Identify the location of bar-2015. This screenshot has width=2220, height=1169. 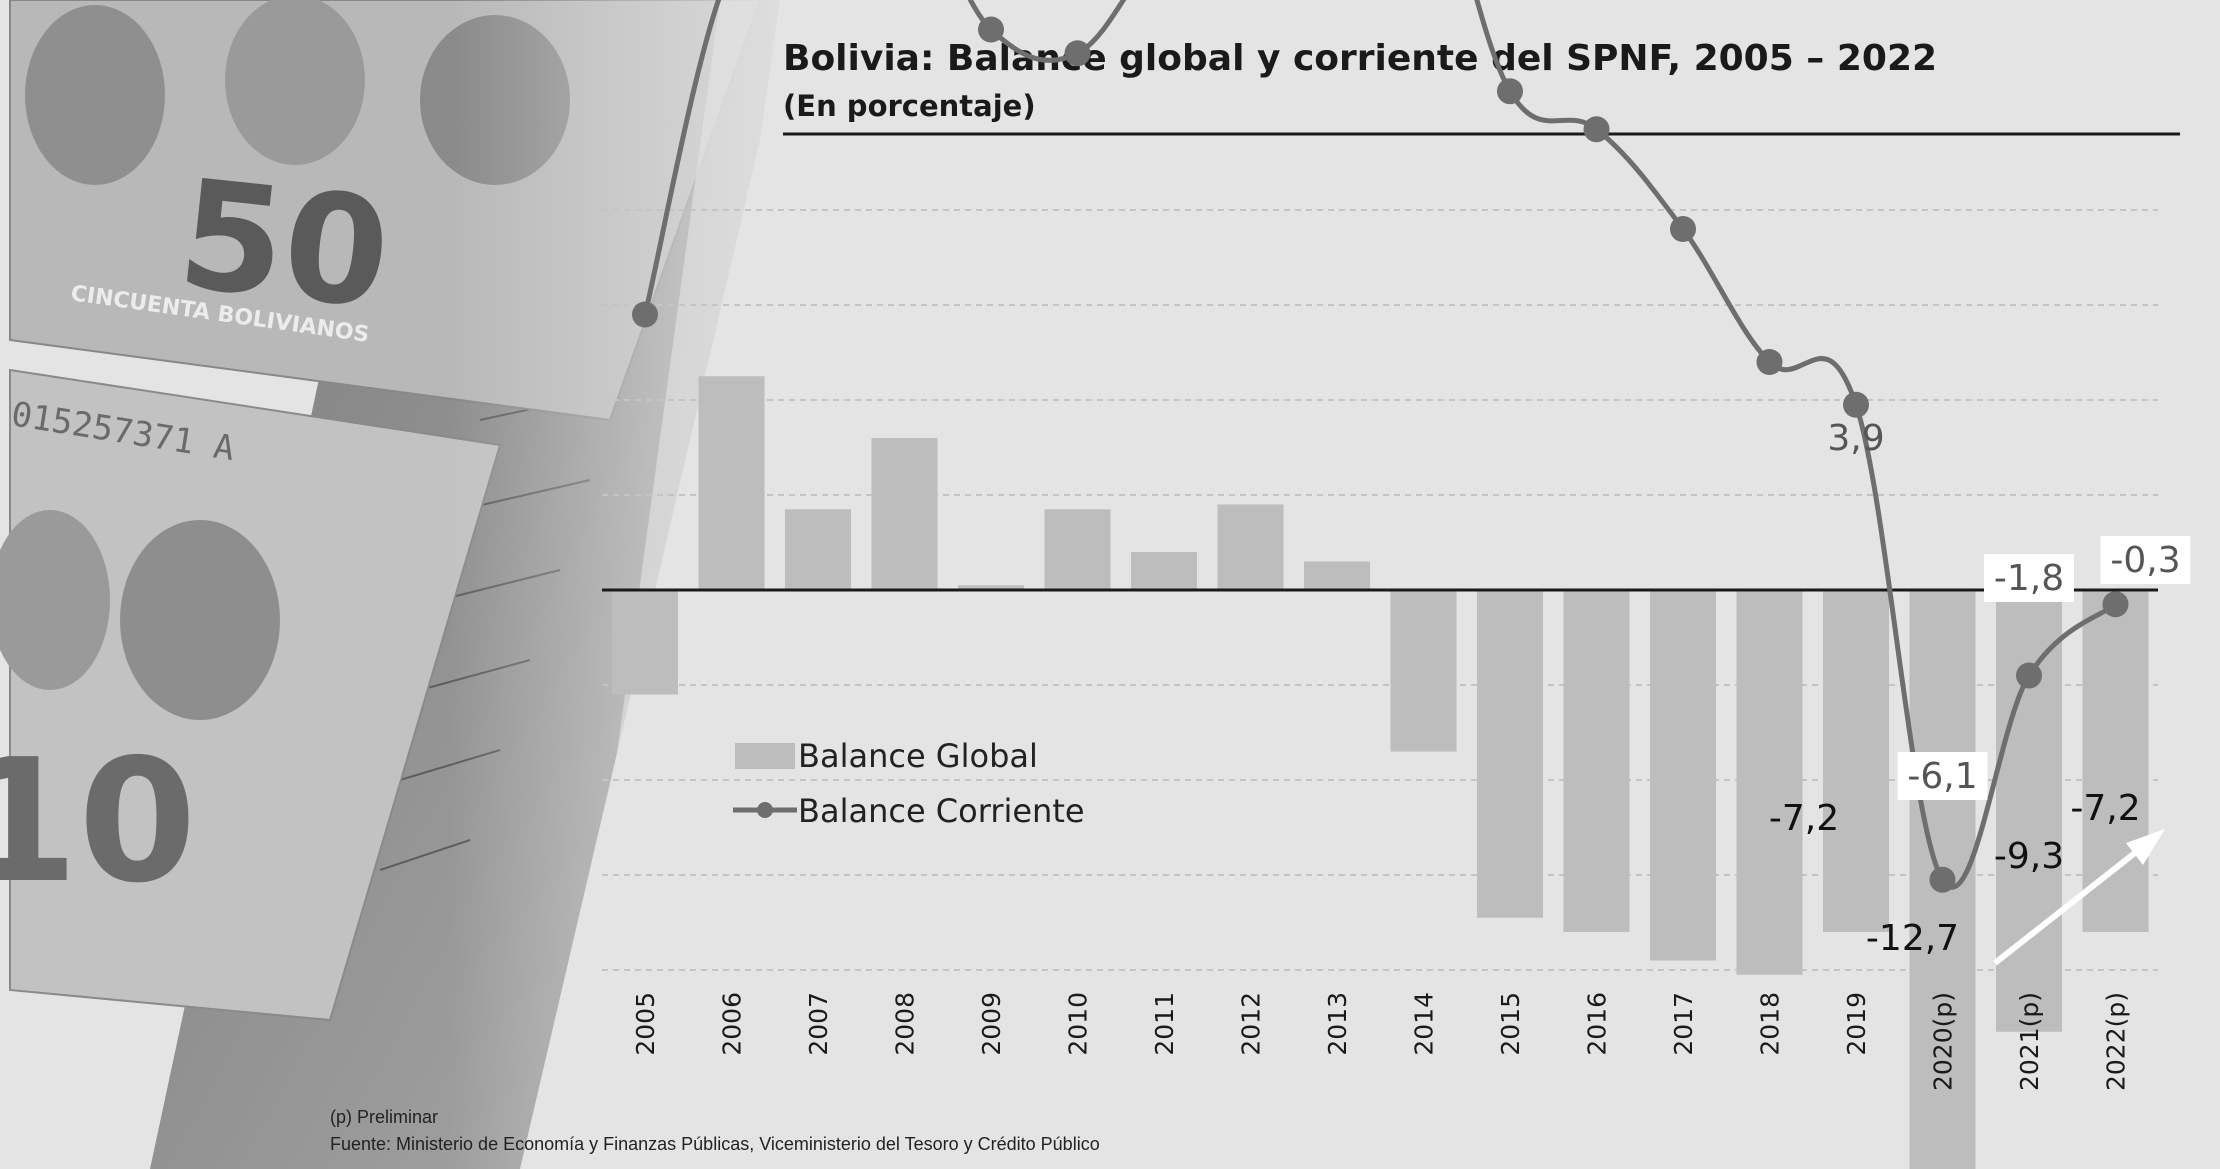
(1510, 754).